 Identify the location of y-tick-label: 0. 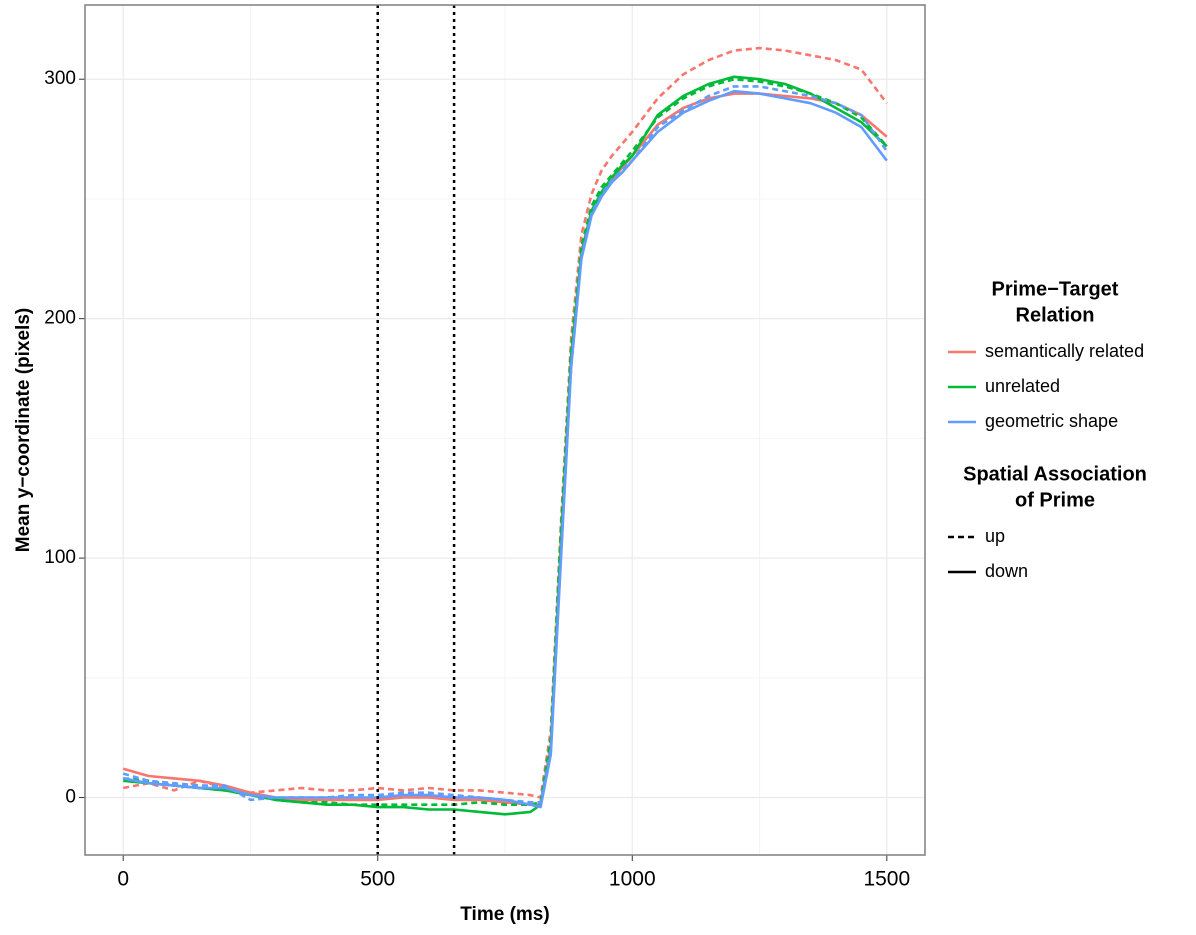
(70, 797).